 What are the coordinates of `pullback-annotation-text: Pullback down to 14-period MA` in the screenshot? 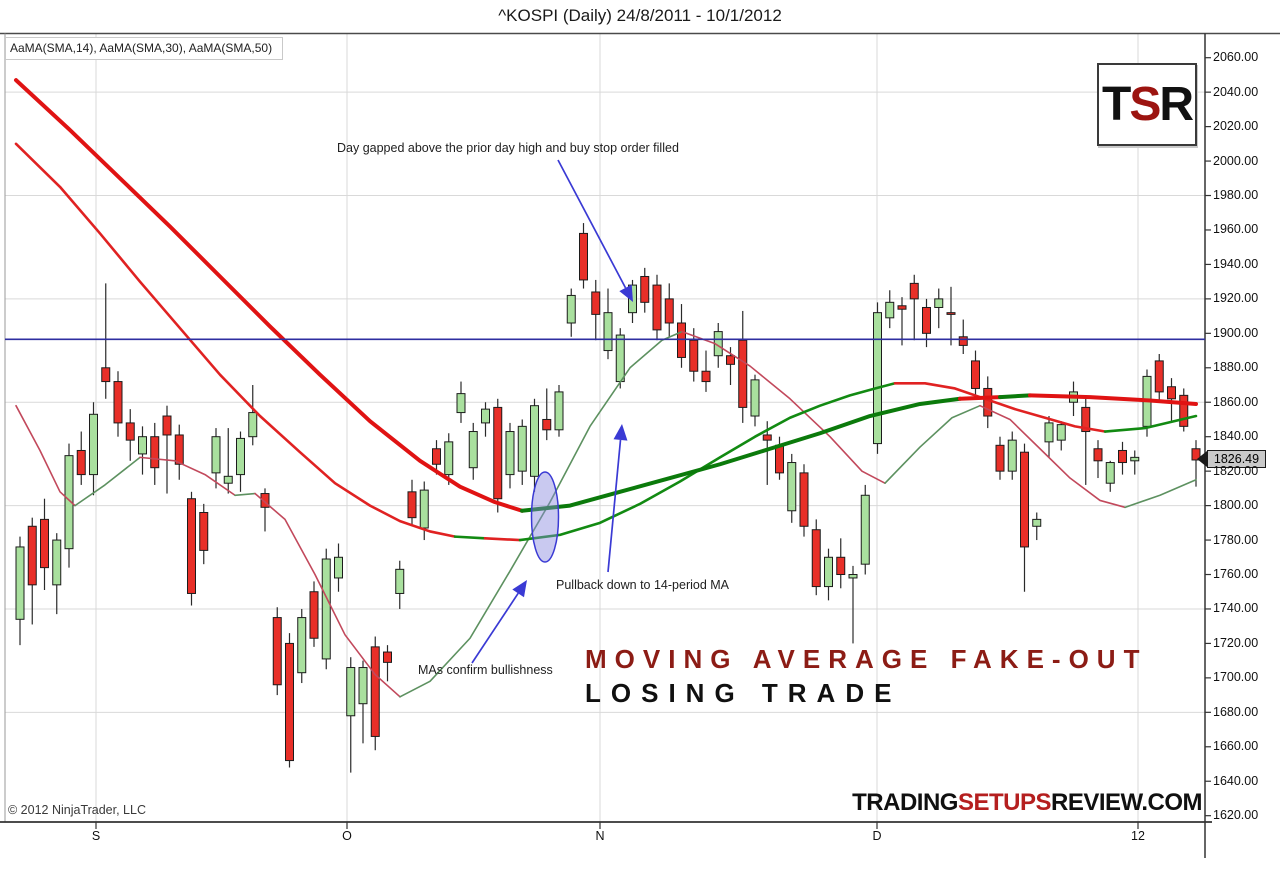 It's located at (643, 585).